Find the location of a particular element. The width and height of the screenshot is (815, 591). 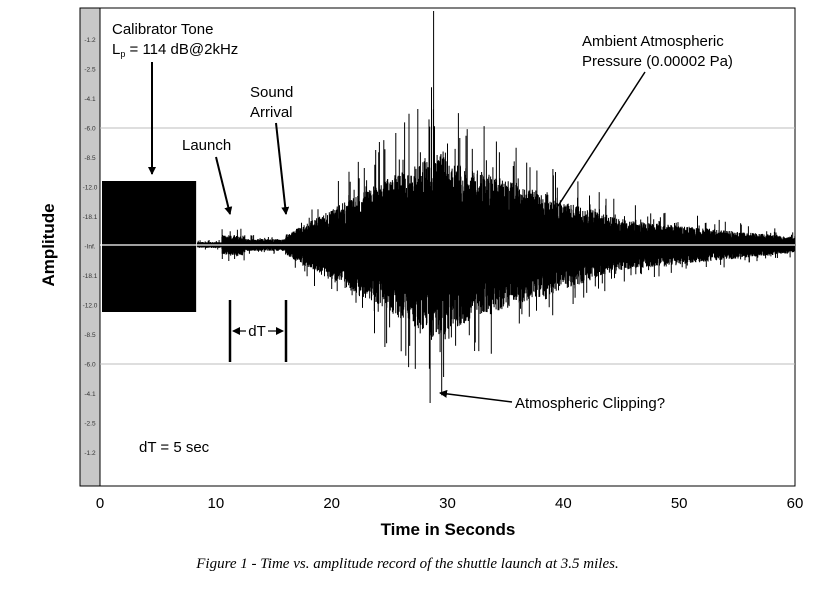

x-tick-label: 0 is located at coordinates (100, 503).